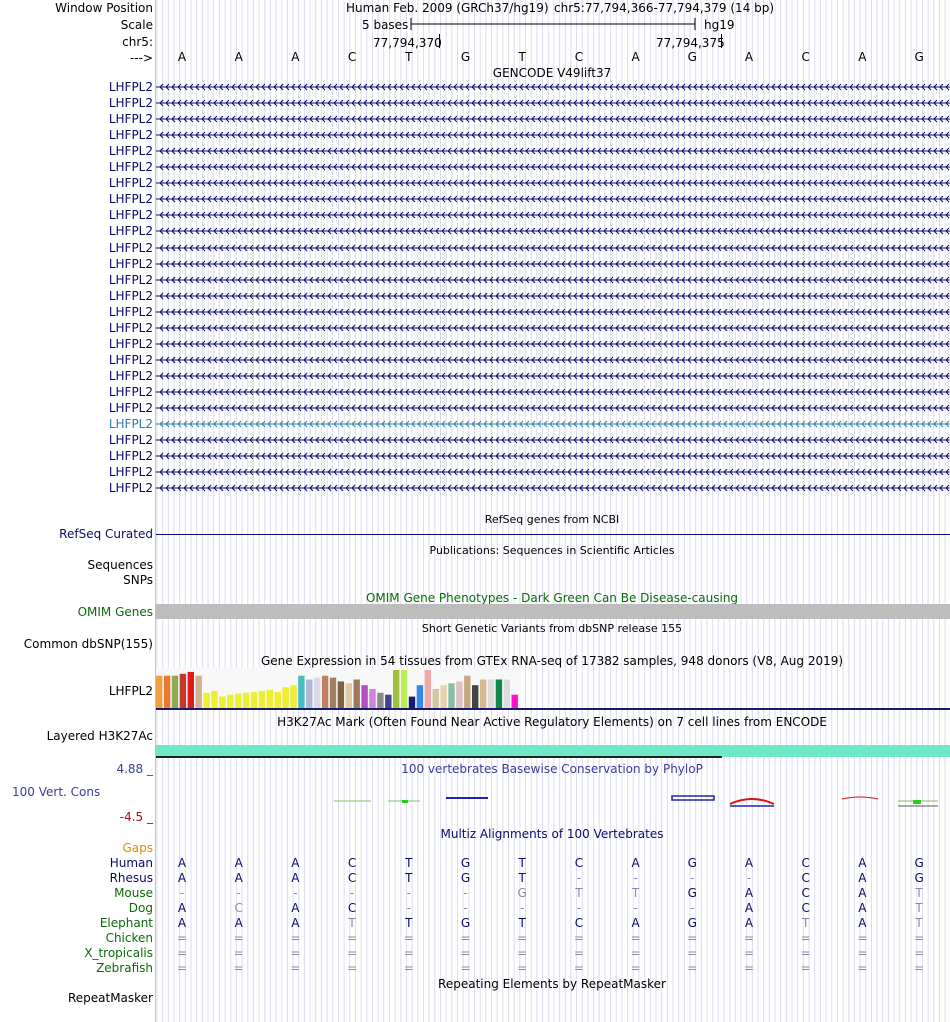  Describe the element at coordinates (129, 938) in the screenshot. I see `species-label-chicken: Chicken` at that location.